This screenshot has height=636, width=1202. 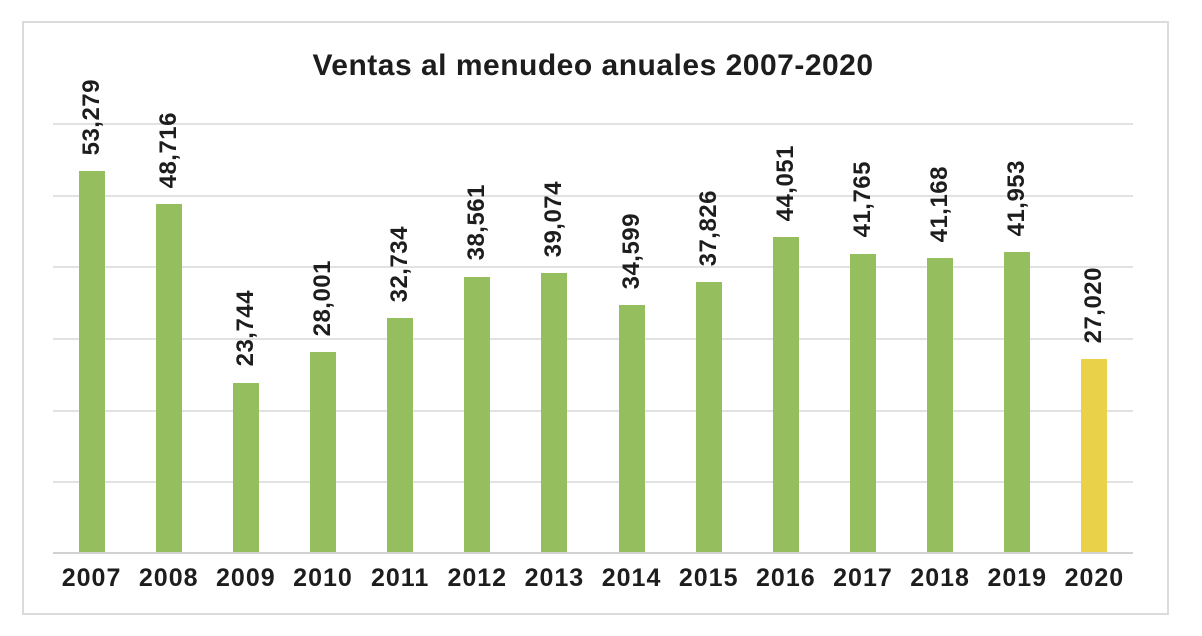 What do you see at coordinates (785, 183) in the screenshot?
I see `bar-value-label: 44,051` at bounding box center [785, 183].